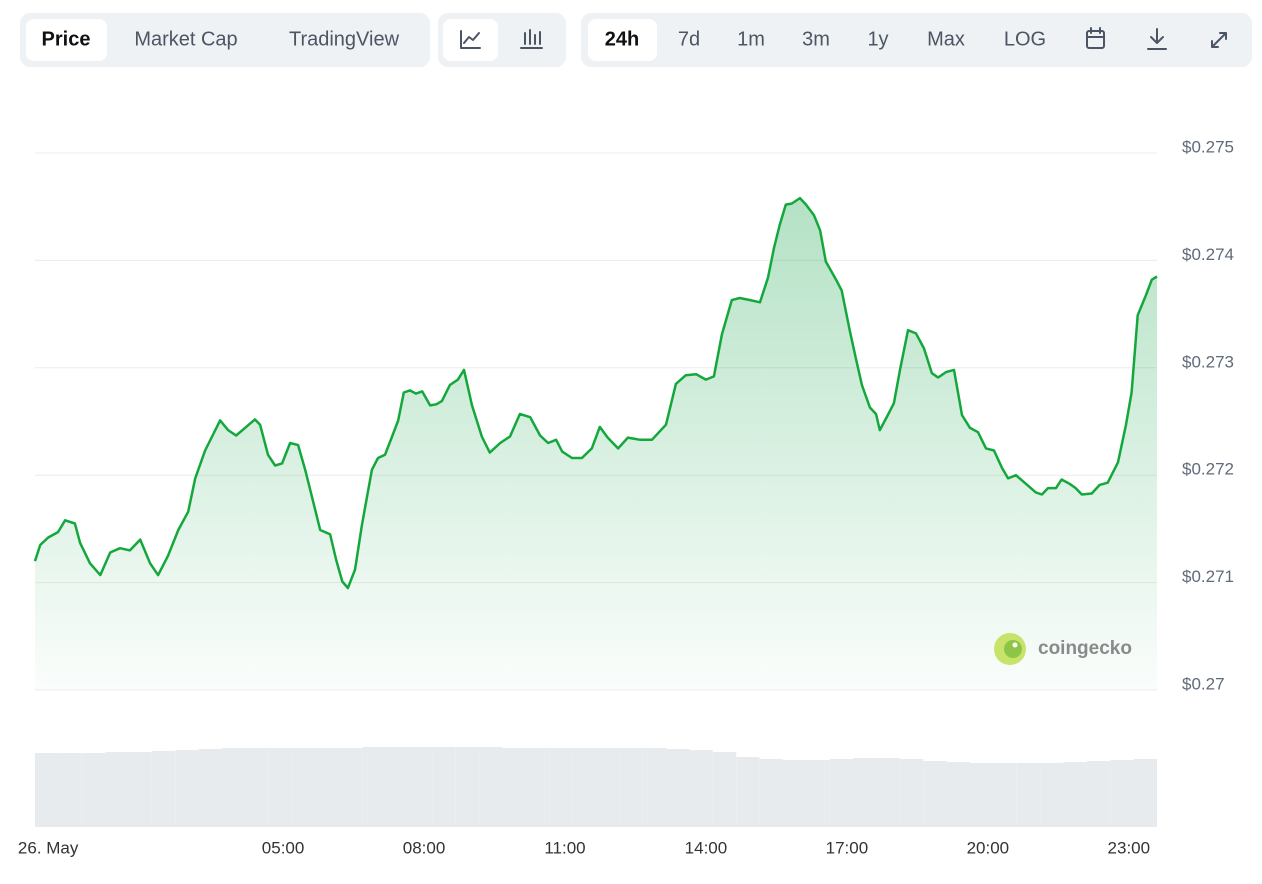 This screenshot has width=1262, height=884. What do you see at coordinates (751, 39) in the screenshot?
I see `range-button: 1m` at bounding box center [751, 39].